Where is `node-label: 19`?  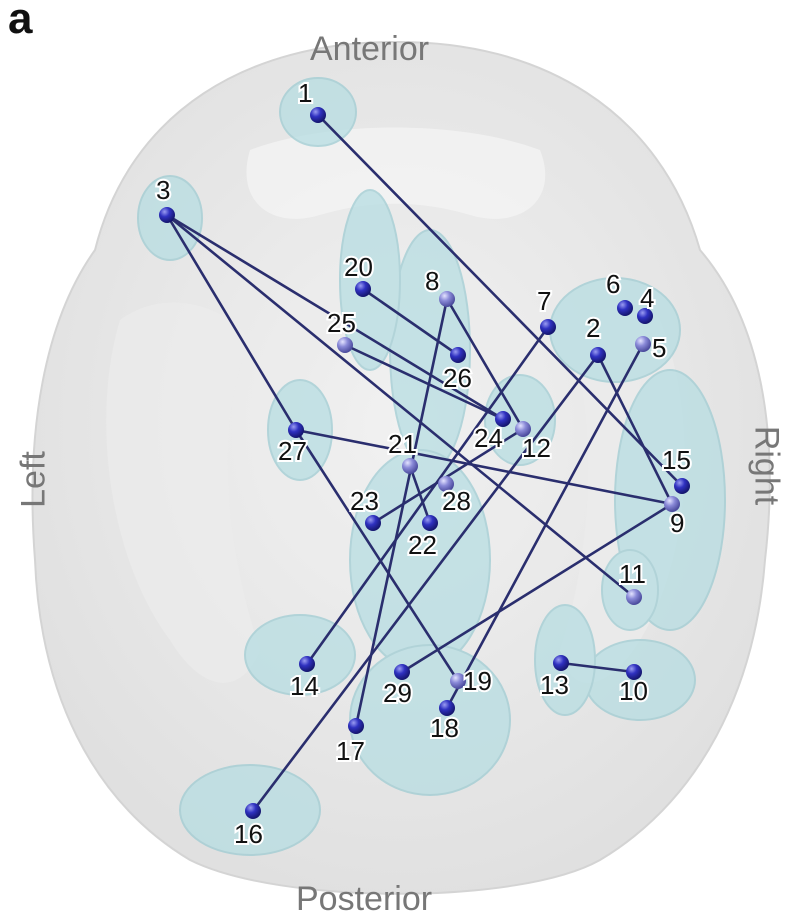 node-label: 19 is located at coordinates (477, 681).